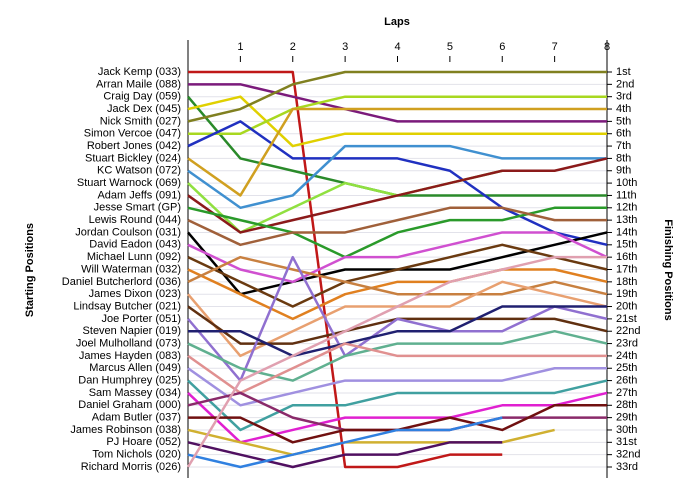 The image size is (700, 495). I want to click on series-label: Lindsay Butcher (021), so click(127, 306).